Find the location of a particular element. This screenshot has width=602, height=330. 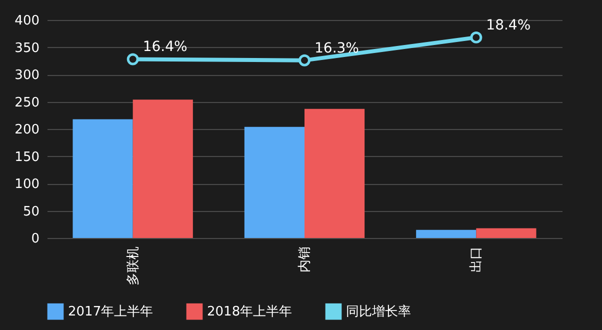

y-tick-label: 300 is located at coordinates (27, 75).